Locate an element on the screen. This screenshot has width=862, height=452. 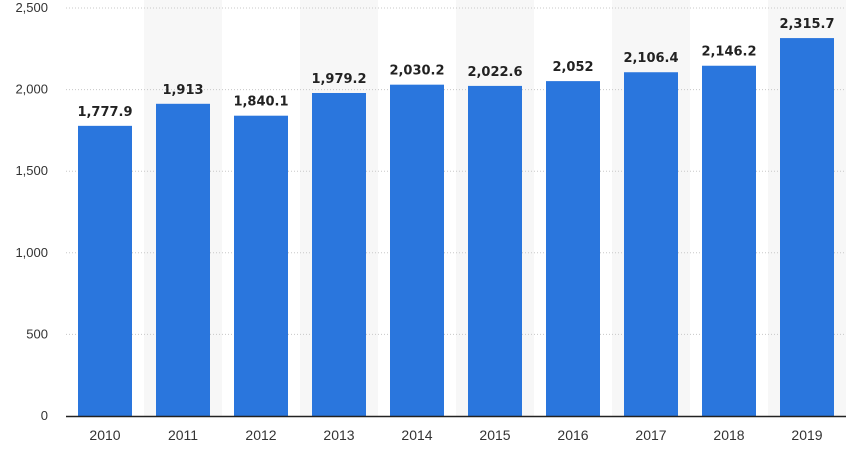
data-label: 2,106.4 is located at coordinates (650, 58).